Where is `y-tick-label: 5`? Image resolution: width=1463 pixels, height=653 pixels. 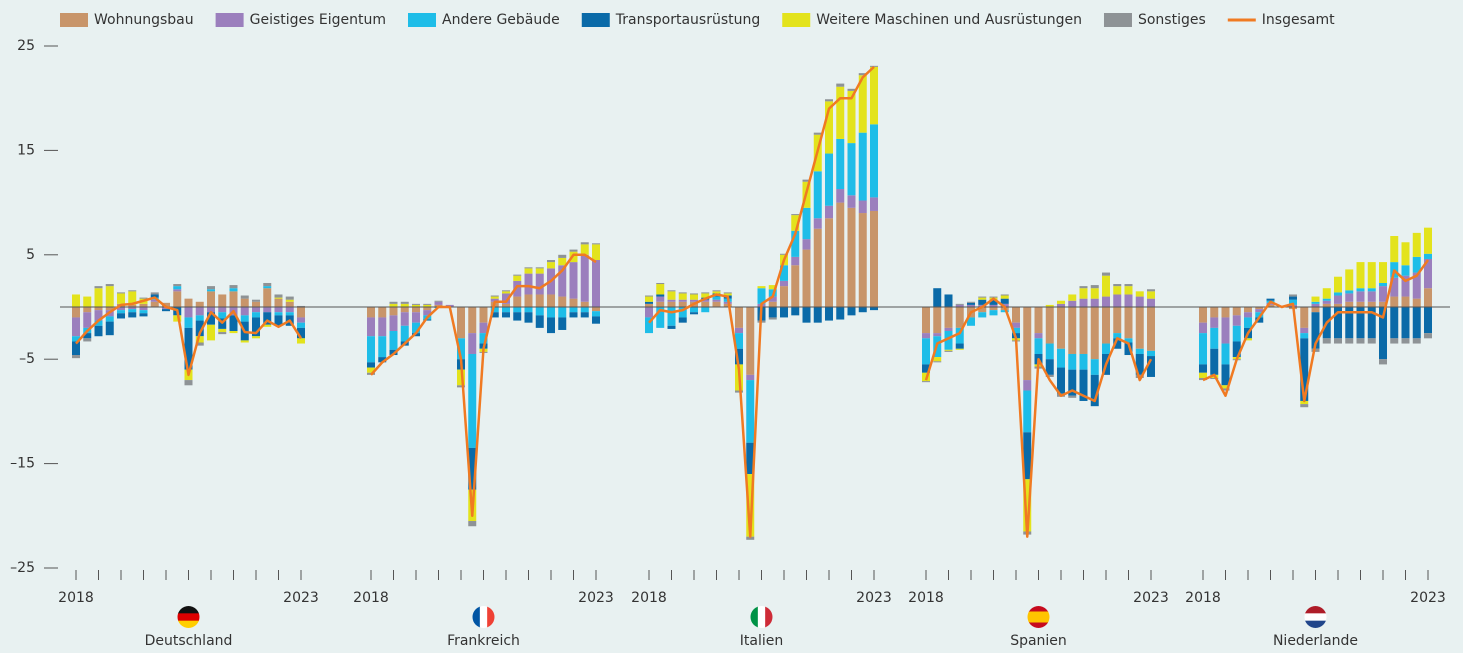
y-tick-label: 5 is located at coordinates (30, 255).